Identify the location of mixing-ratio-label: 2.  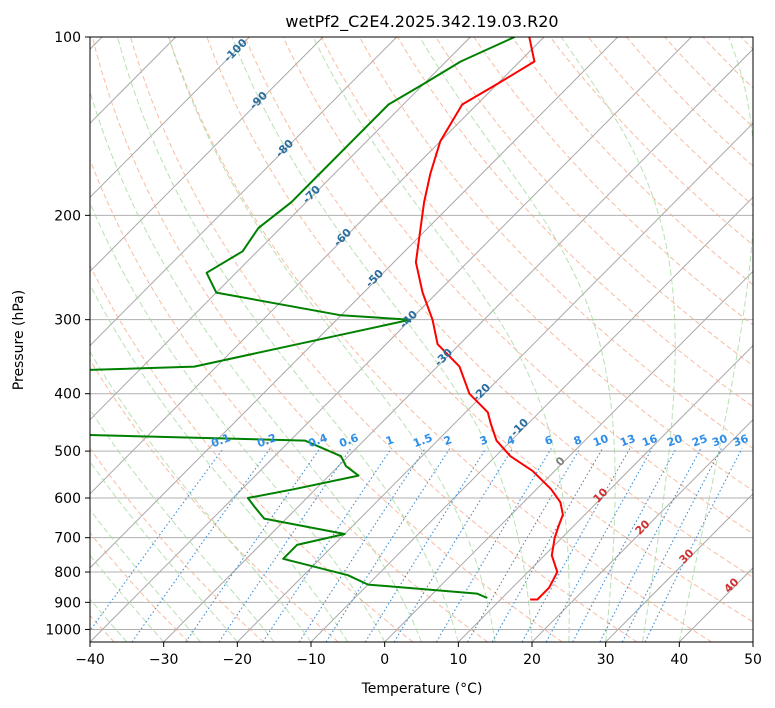
(448, 440).